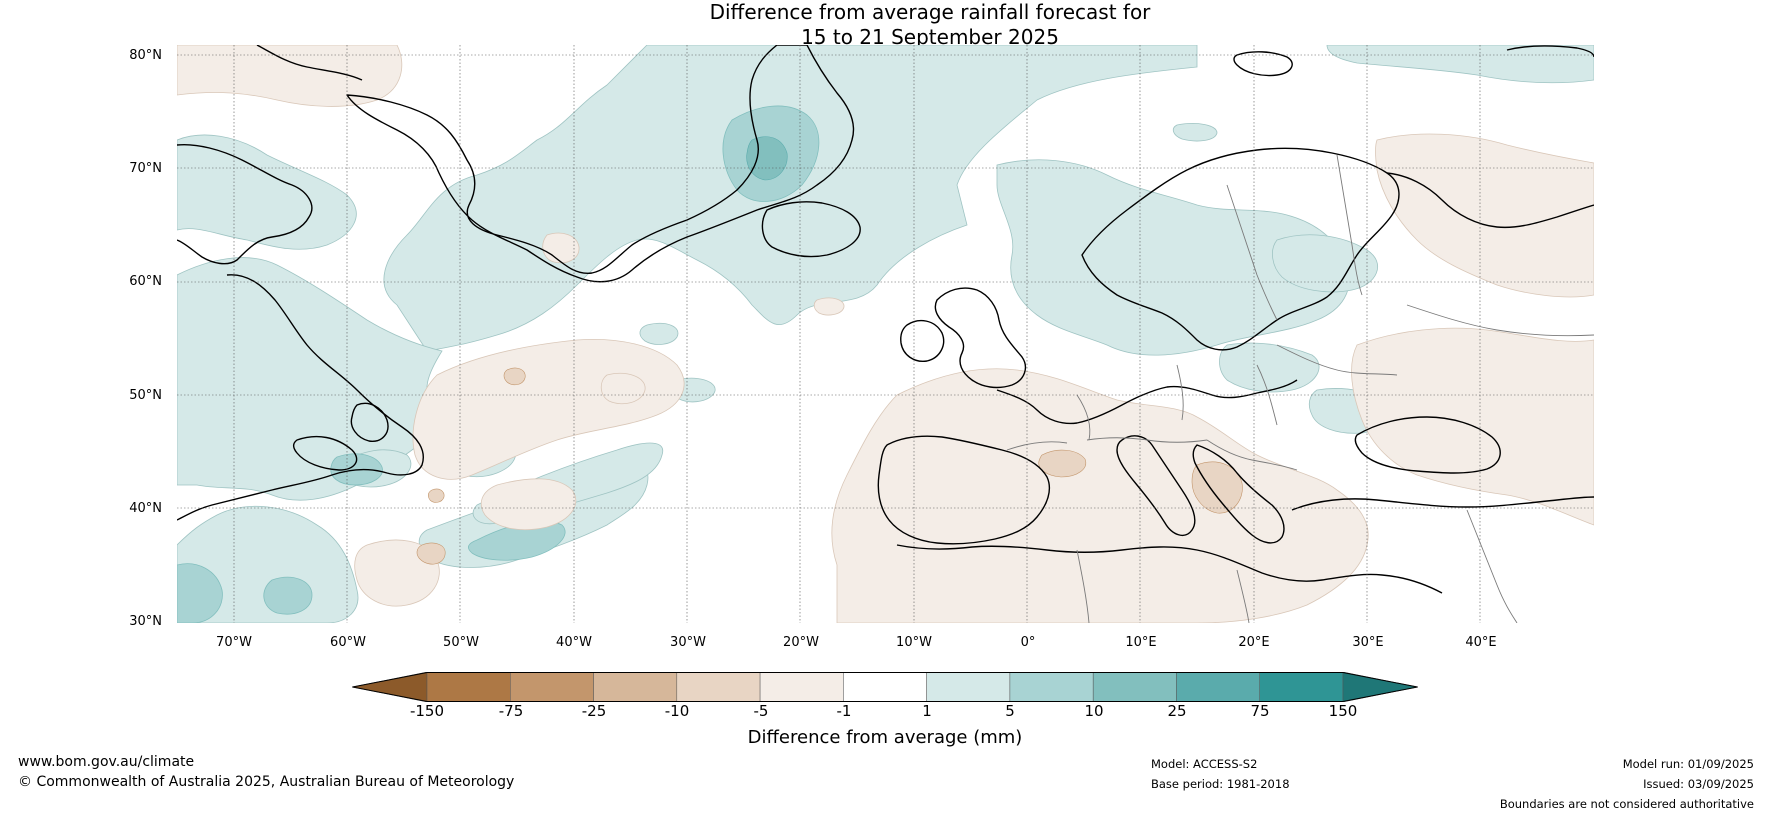 This screenshot has height=816, width=1770. Describe the element at coordinates (1028, 642) in the screenshot. I see `lon-label-0: 0°` at that location.